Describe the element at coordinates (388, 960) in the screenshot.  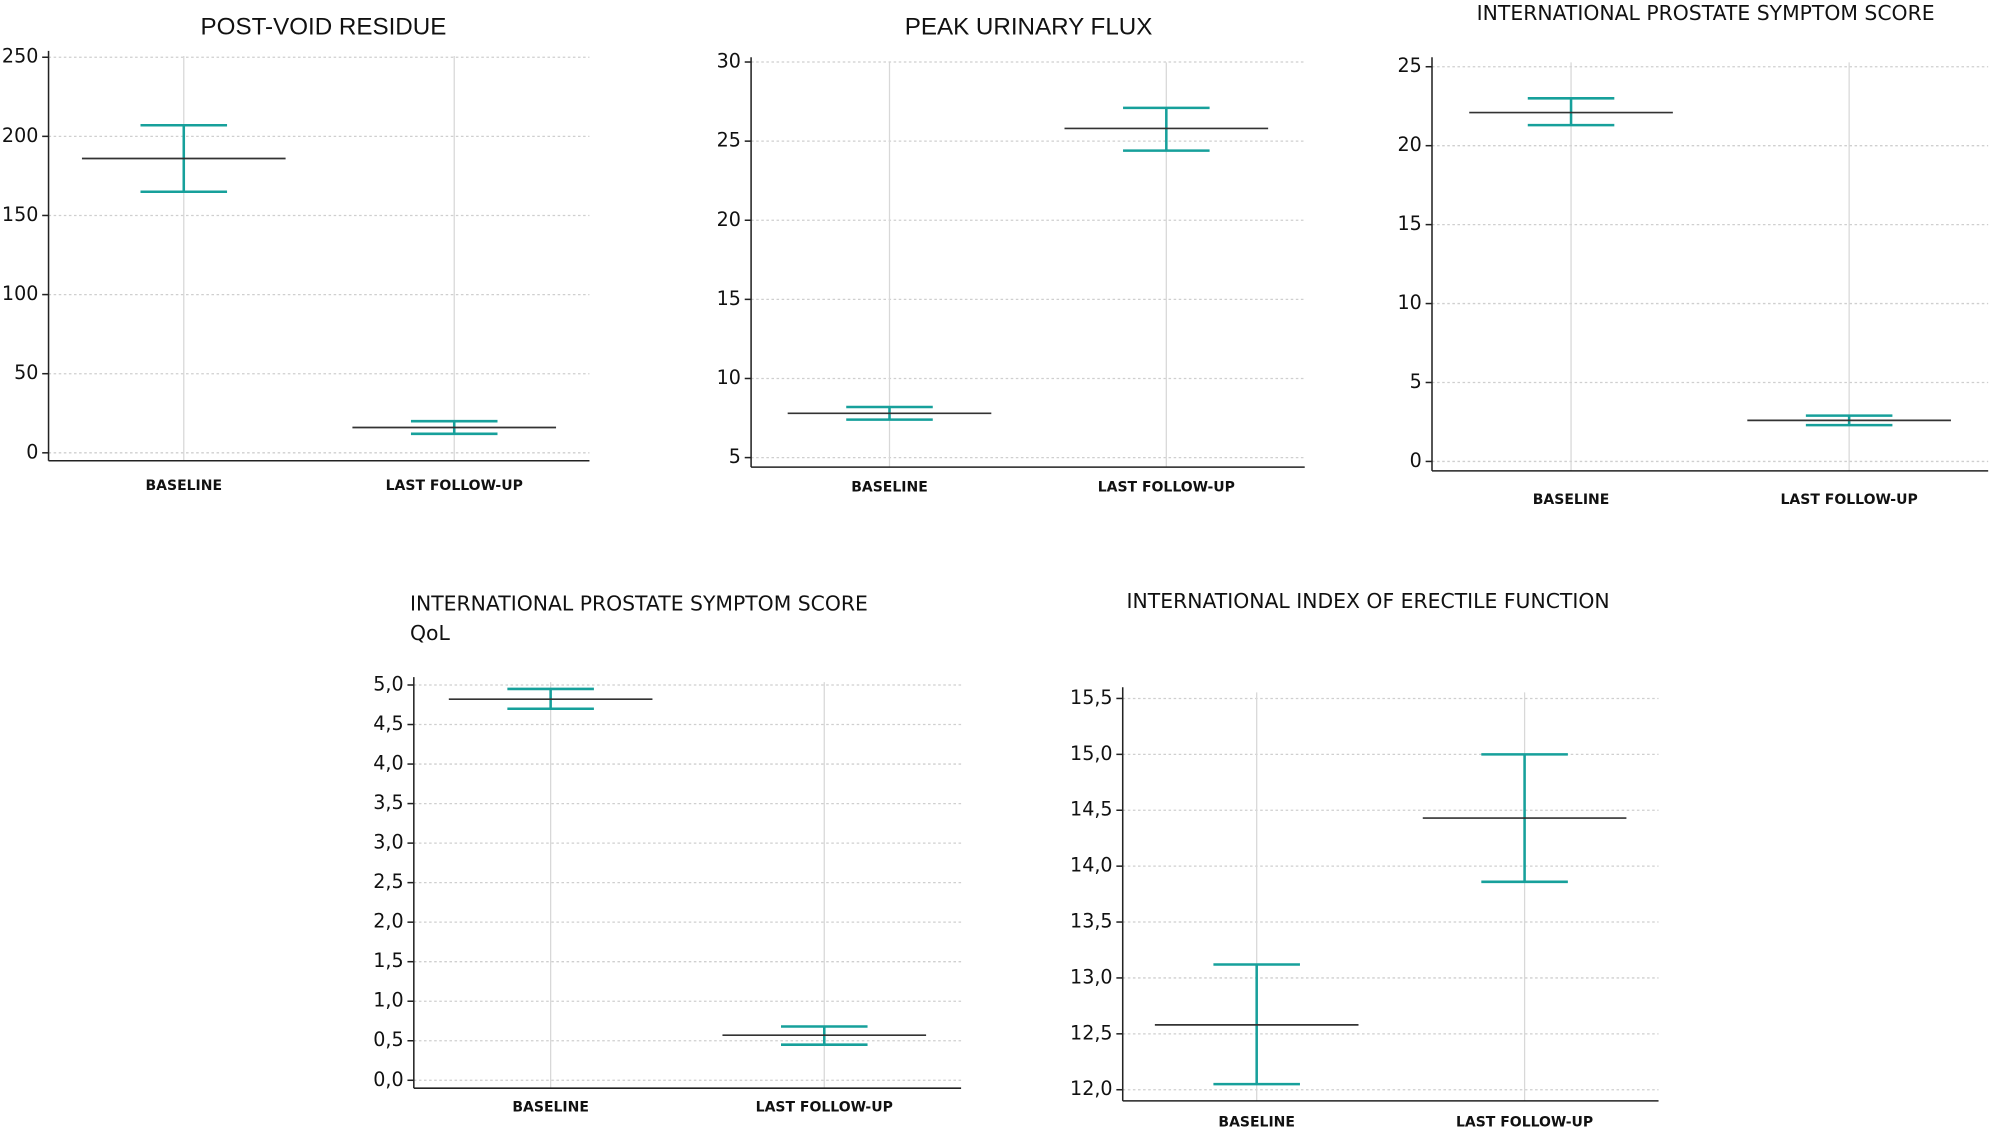
I see `y-tick-label: 1,5` at that location.